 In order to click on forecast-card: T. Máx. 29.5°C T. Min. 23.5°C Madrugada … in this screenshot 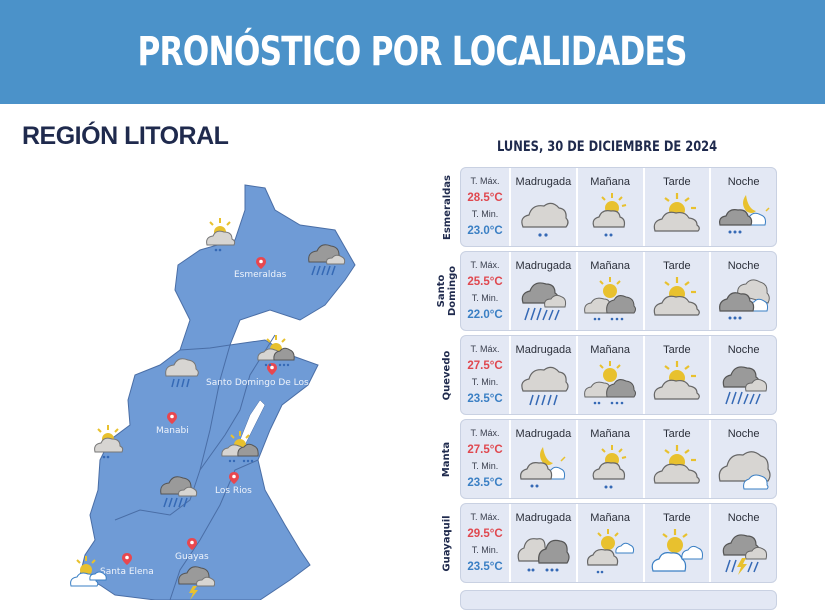, I will do `click(618, 543)`.